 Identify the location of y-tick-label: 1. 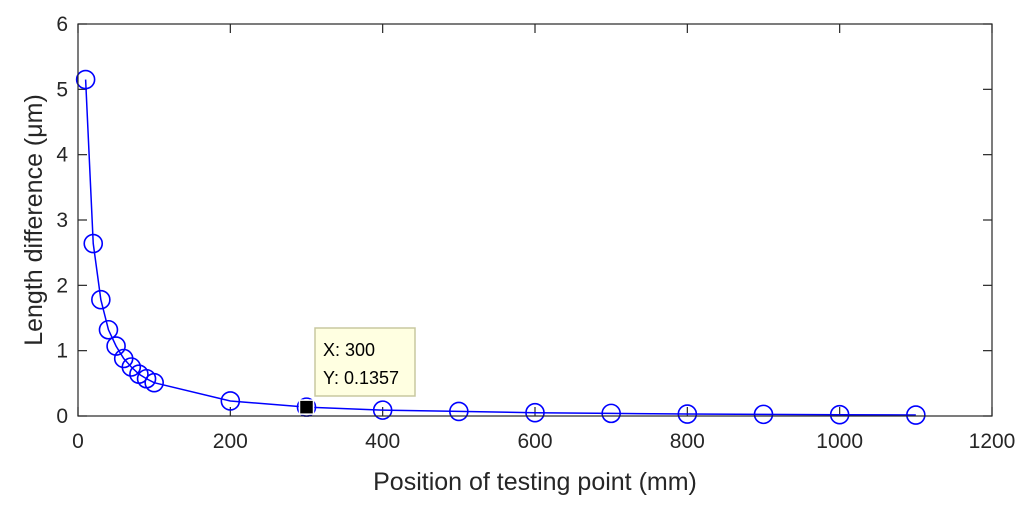
(62, 351).